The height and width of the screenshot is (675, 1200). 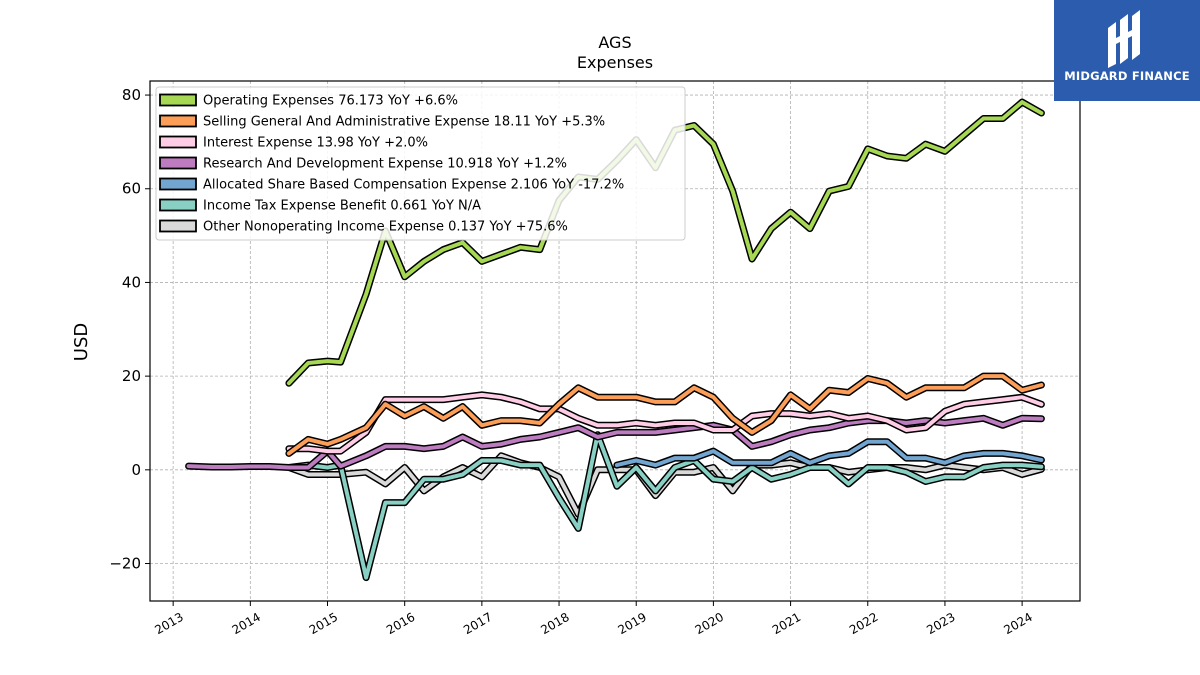 I want to click on x-tick-label: 2014, so click(x=246, y=623).